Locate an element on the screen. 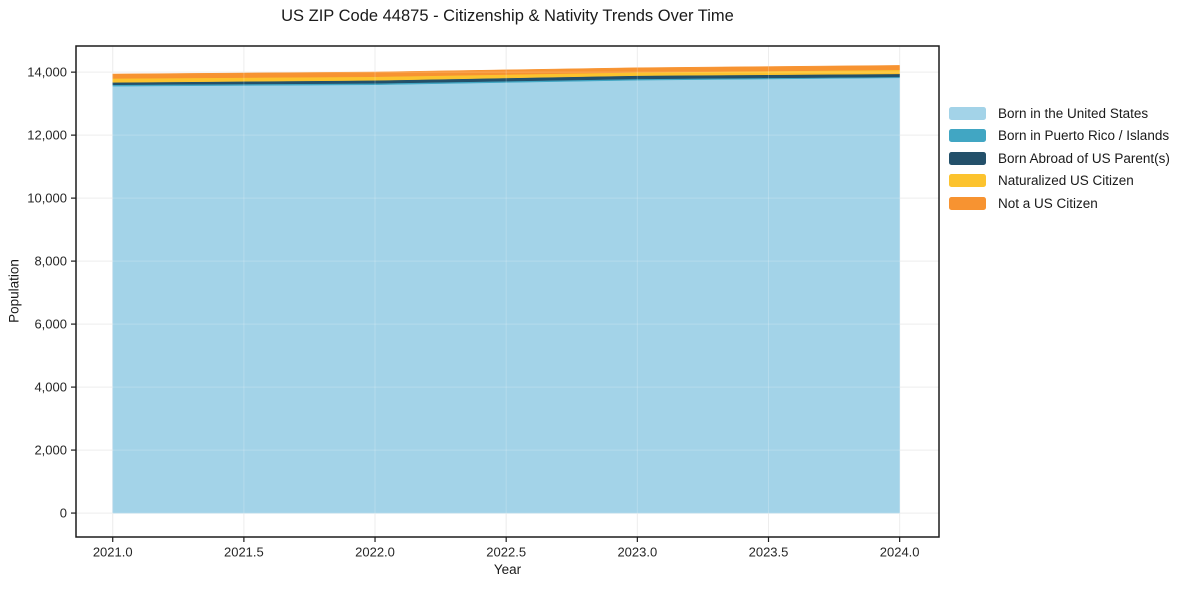 Image resolution: width=1189 pixels, height=590 pixels. x-axis-label: Year is located at coordinates (507, 569).